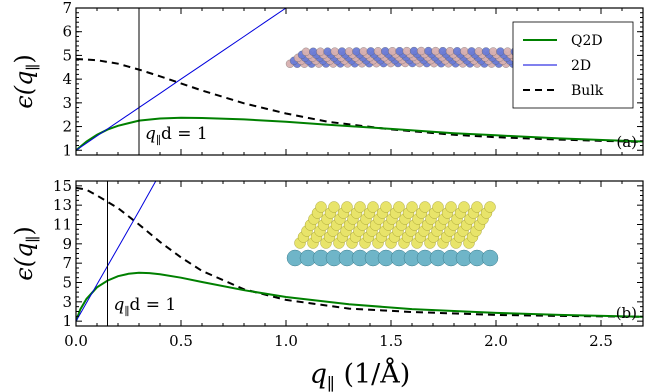 The height and width of the screenshot is (392, 645). What do you see at coordinates (62, 186) in the screenshot?
I see `y-tick-label: 15` at bounding box center [62, 186].